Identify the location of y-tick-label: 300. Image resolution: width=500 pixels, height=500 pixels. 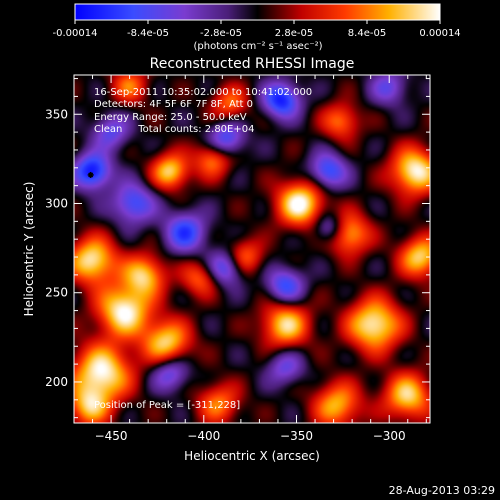
(56, 203).